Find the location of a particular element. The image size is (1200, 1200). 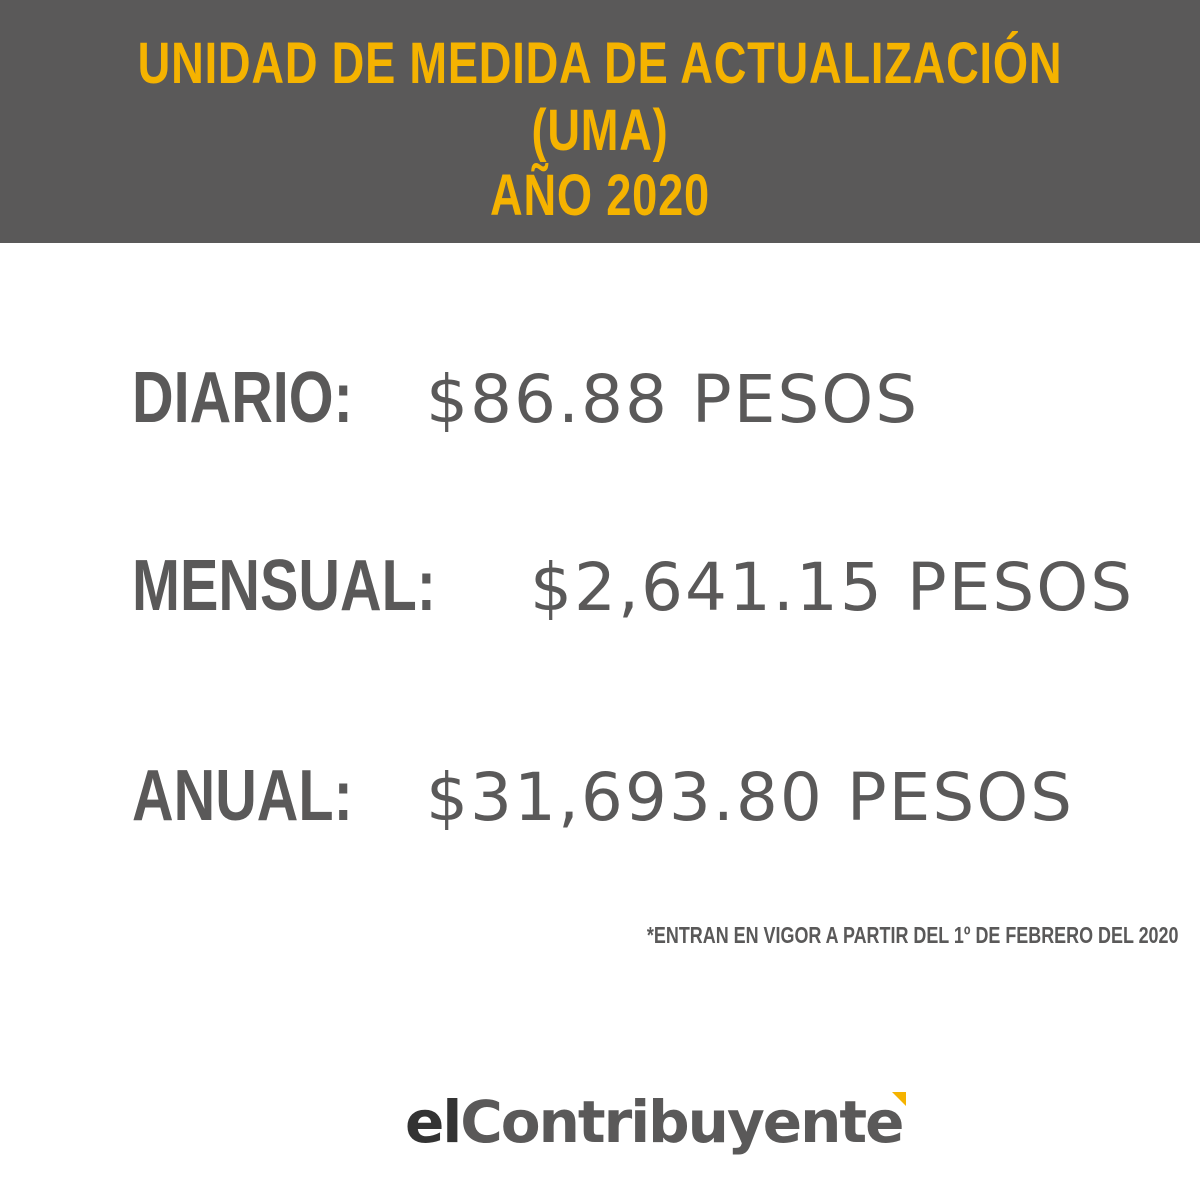

daily-label: DIARIO: is located at coordinates (242, 398).